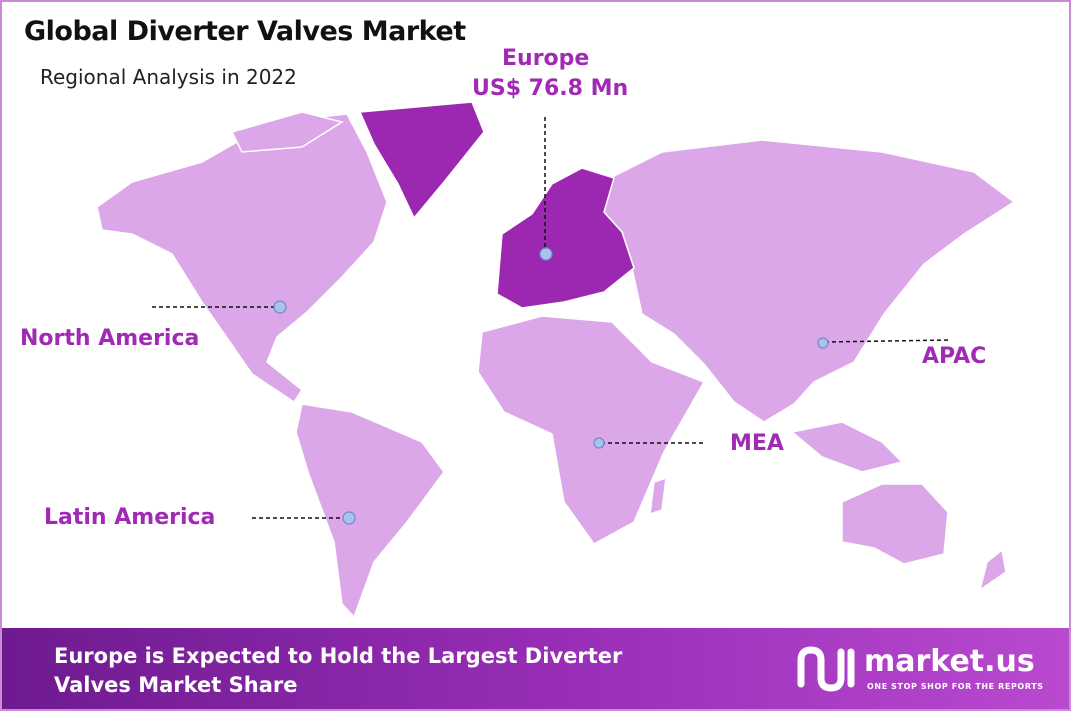 The height and width of the screenshot is (711, 1071). Describe the element at coordinates (287, 132) in the screenshot. I see `arctic-islands` at that location.